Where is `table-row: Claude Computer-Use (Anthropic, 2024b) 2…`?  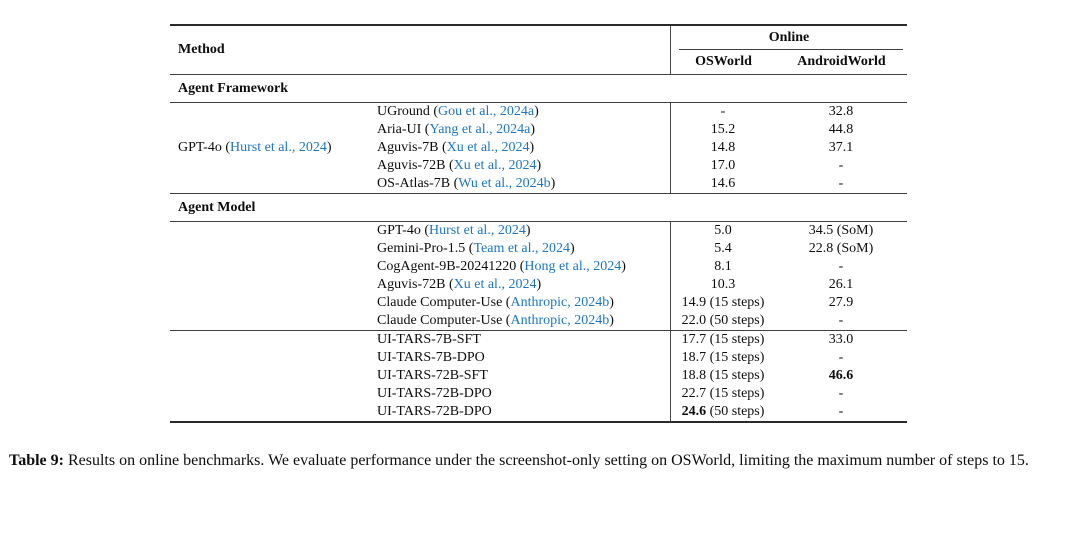 table-row: Claude Computer-Use (Anthropic, 2024b) 2… is located at coordinates (642, 321).